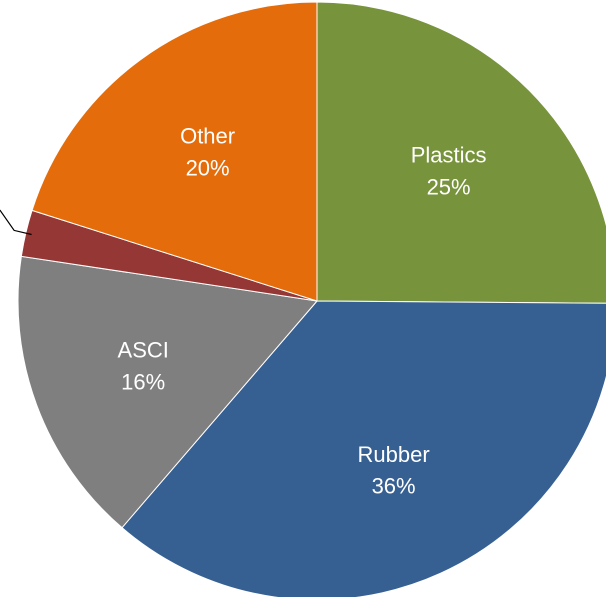 The height and width of the screenshot is (597, 606). What do you see at coordinates (207, 151) in the screenshot?
I see `slice-label-other: Other 20%` at bounding box center [207, 151].